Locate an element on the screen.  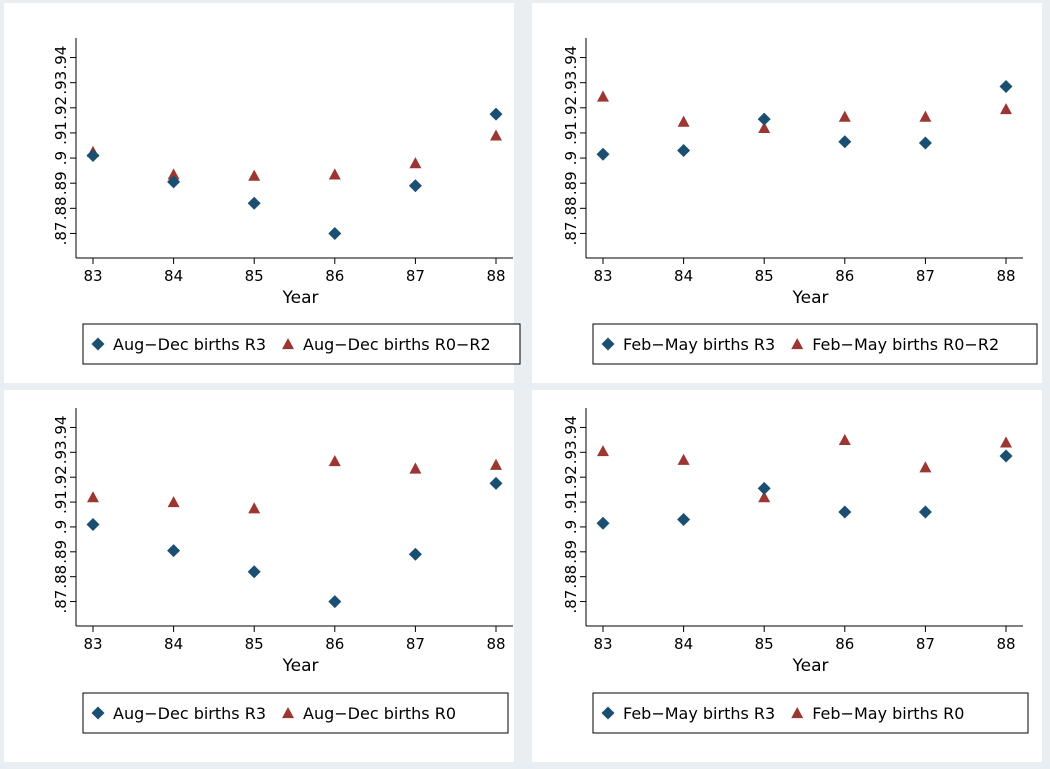
legend-label: Aug−Dec births R0−R2 is located at coordinates (397, 344).